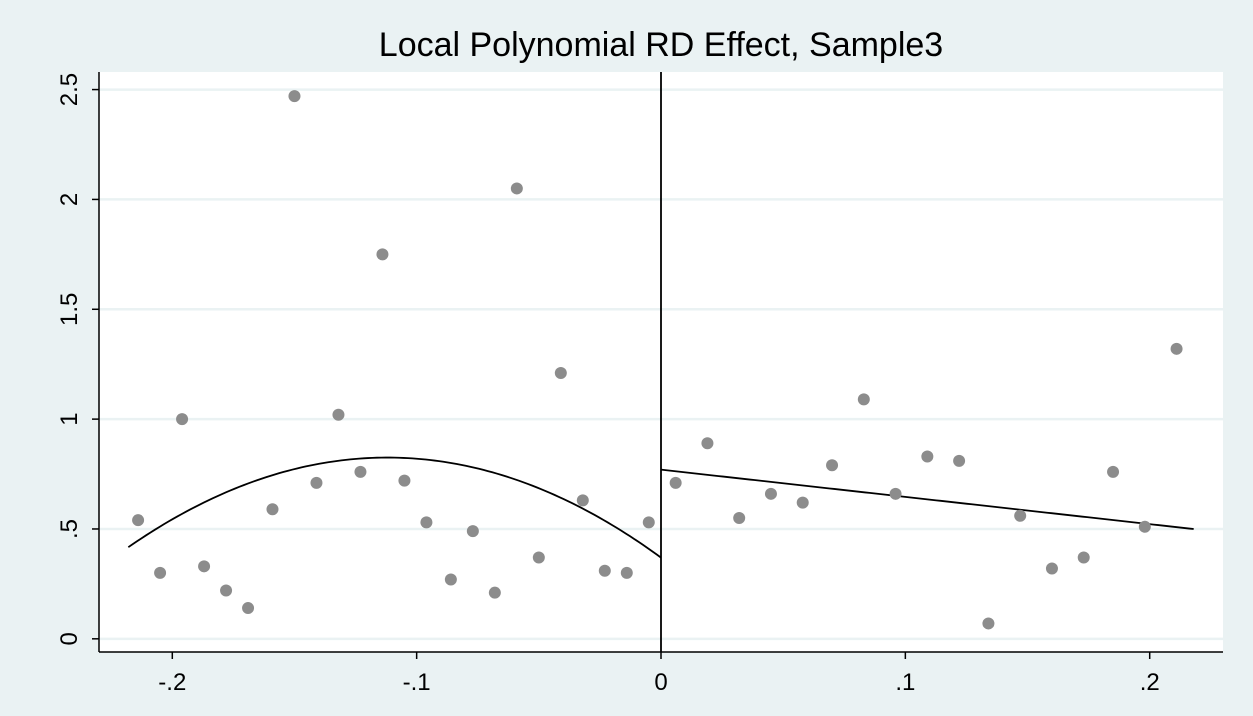  Describe the element at coordinates (905, 682) in the screenshot. I see `x-tick-label: .1` at that location.